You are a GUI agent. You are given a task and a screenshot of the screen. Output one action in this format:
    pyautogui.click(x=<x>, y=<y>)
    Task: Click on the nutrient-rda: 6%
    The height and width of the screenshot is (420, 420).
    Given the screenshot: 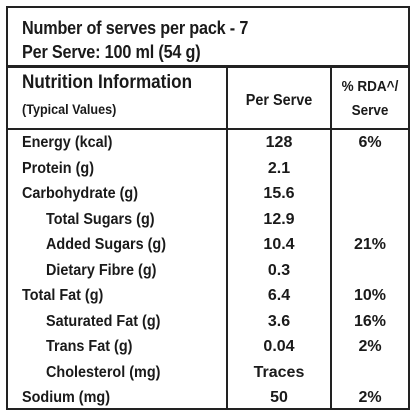 What is the action you would take?
    pyautogui.click(x=370, y=142)
    